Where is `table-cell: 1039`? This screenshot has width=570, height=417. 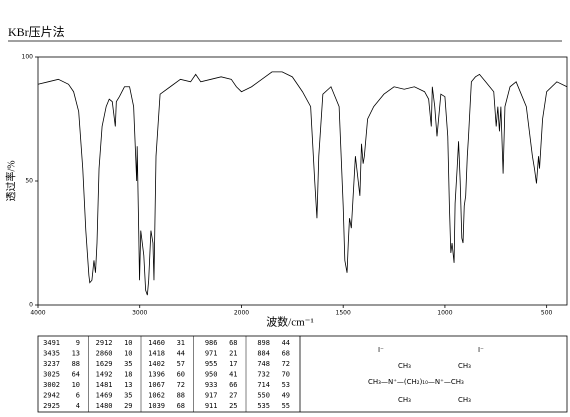
table-cell: 1039 is located at coordinates (156, 406).